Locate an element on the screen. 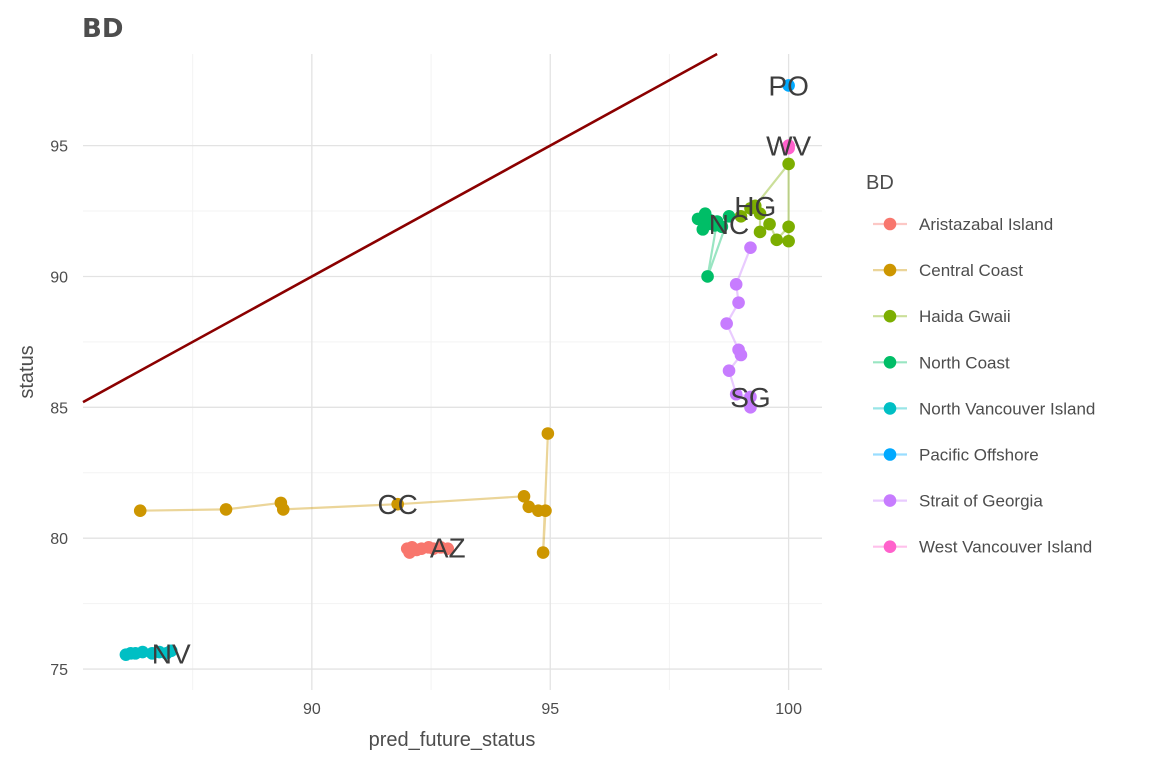  legend-item: Aristazabal Island is located at coordinates (963, 224).